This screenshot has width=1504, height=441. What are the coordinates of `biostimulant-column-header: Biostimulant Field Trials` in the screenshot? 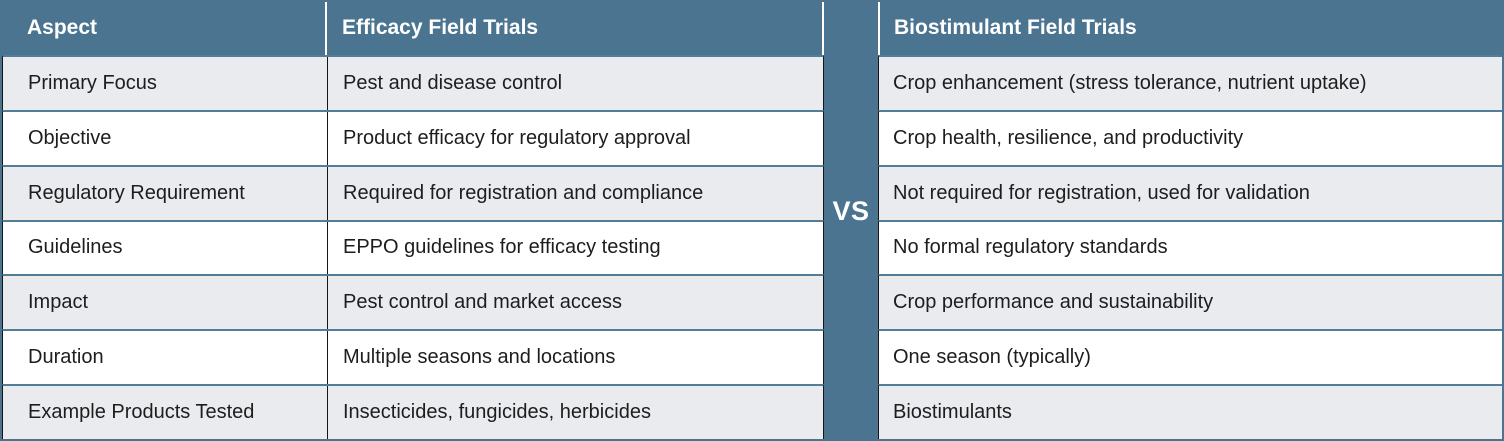 It's located at (1191, 28).